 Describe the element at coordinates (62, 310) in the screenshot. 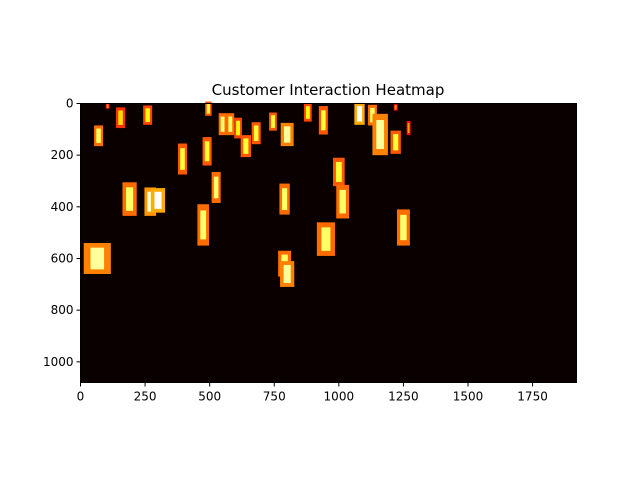

I see `y-tick-label: 800` at that location.